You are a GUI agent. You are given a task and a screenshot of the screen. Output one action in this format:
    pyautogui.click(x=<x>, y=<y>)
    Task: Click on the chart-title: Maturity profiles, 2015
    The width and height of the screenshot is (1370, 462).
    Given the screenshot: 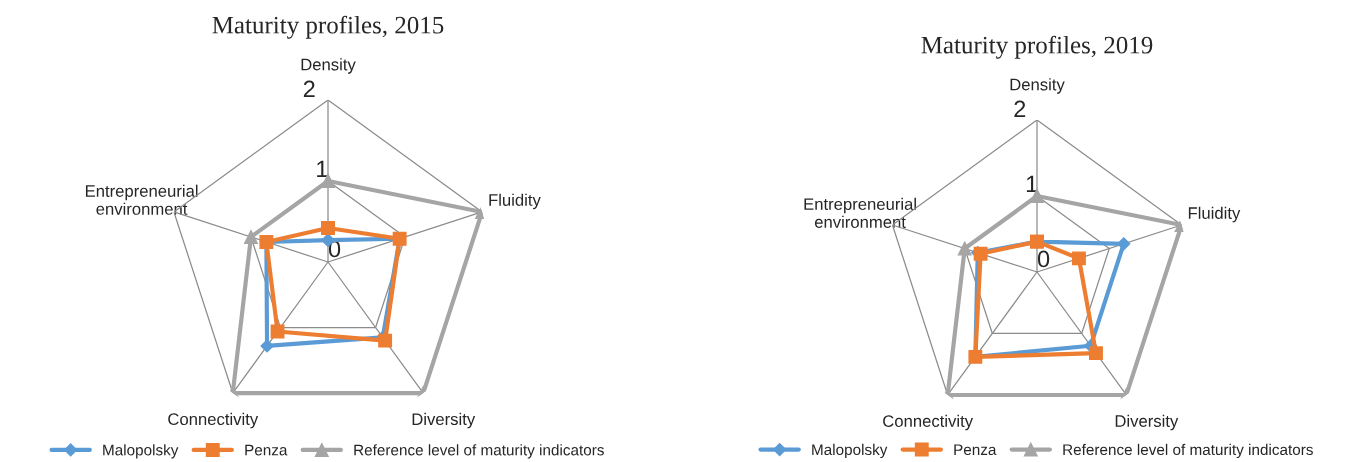 What is the action you would take?
    pyautogui.click(x=328, y=27)
    